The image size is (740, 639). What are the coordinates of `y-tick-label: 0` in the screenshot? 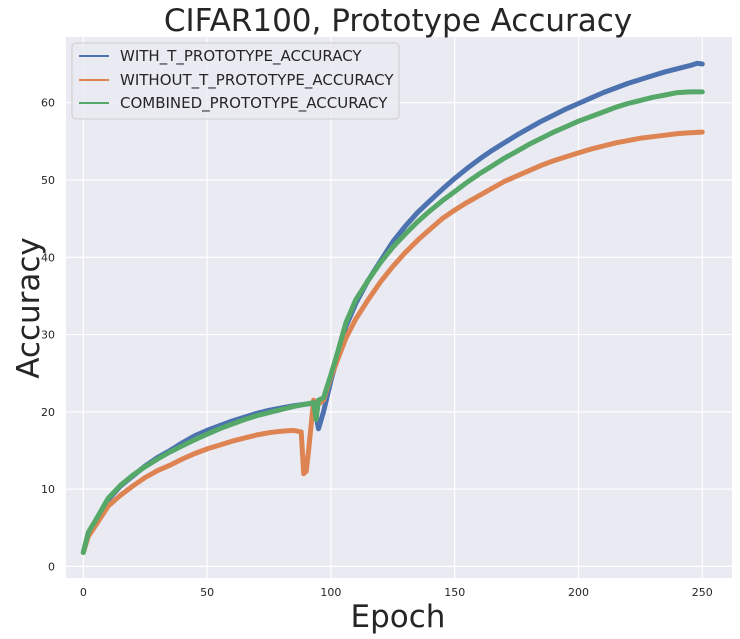 It's located at (51, 566).